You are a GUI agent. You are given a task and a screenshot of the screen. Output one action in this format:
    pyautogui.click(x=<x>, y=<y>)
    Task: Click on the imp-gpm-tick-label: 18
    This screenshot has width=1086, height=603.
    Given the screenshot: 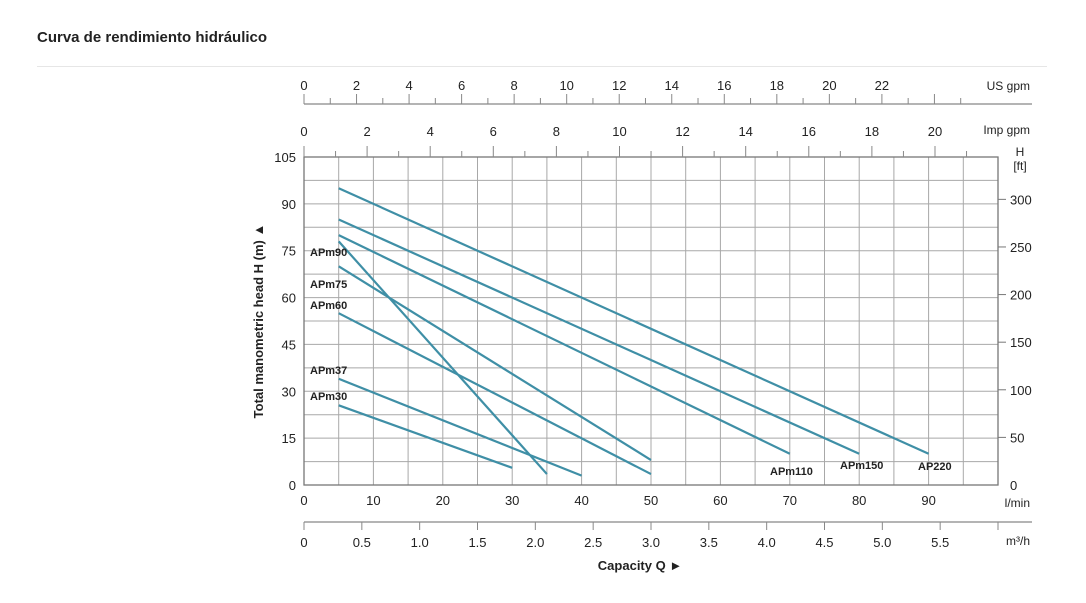 What is the action you would take?
    pyautogui.click(x=872, y=131)
    